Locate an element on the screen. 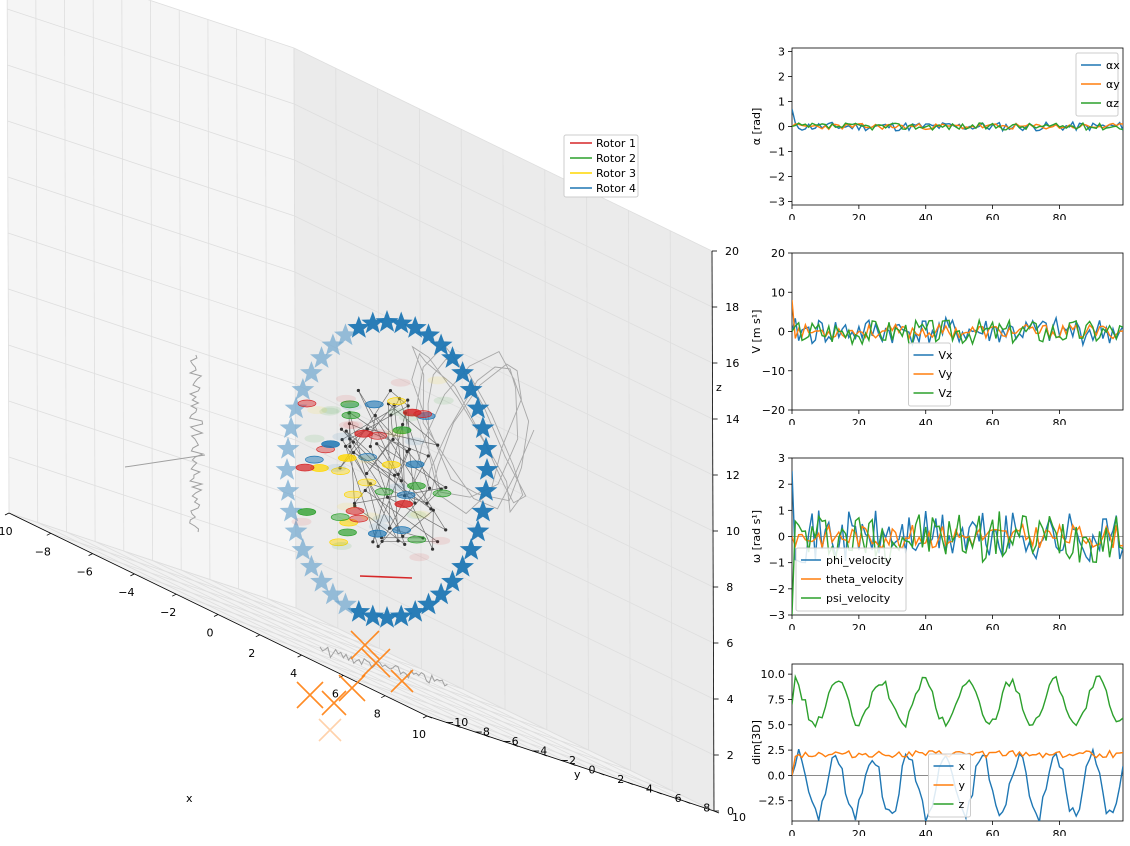  series-line-y is located at coordinates (957, 762).